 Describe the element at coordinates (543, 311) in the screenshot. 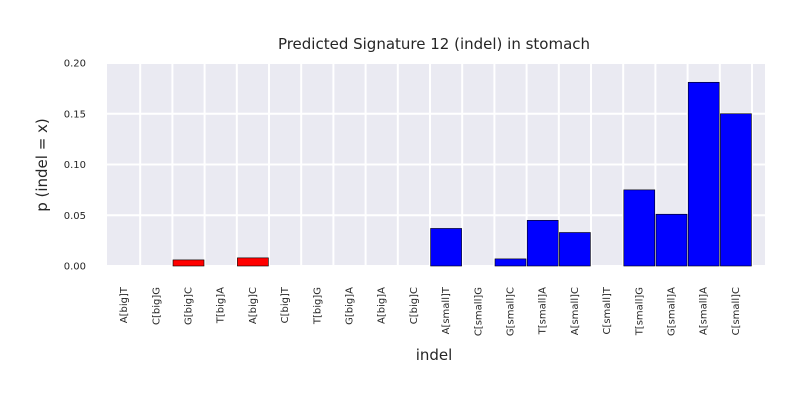

I see `x-tick-label: T[small]A` at that location.